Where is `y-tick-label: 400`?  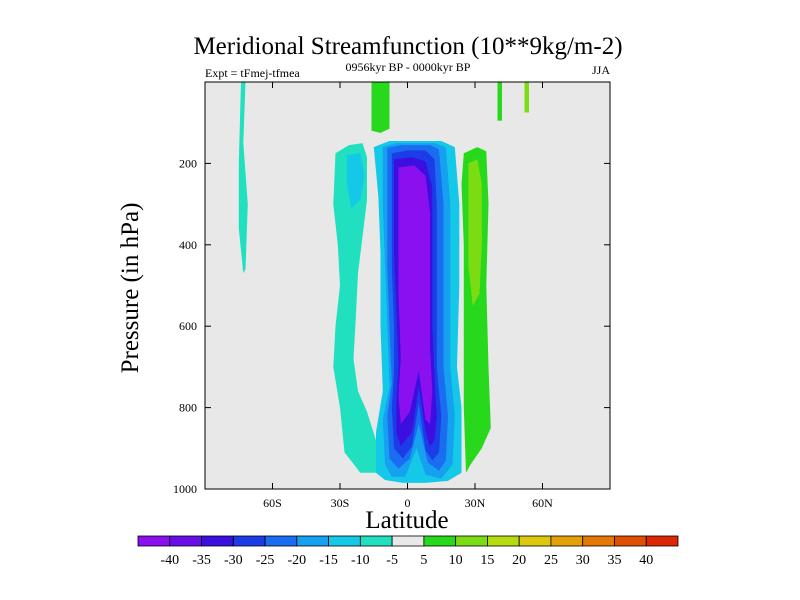
y-tick-label: 400 is located at coordinates (188, 245).